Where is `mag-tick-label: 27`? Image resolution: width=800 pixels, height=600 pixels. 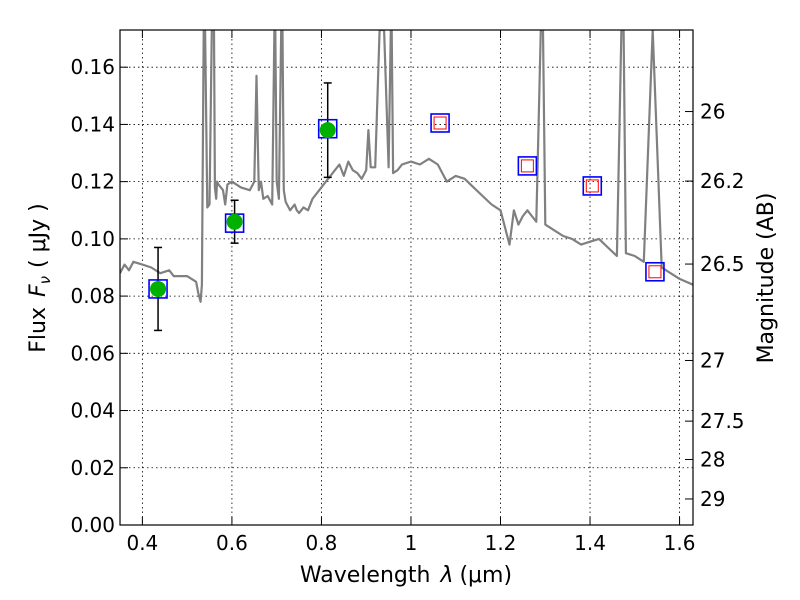
mag-tick-label: 27 is located at coordinates (712, 360).